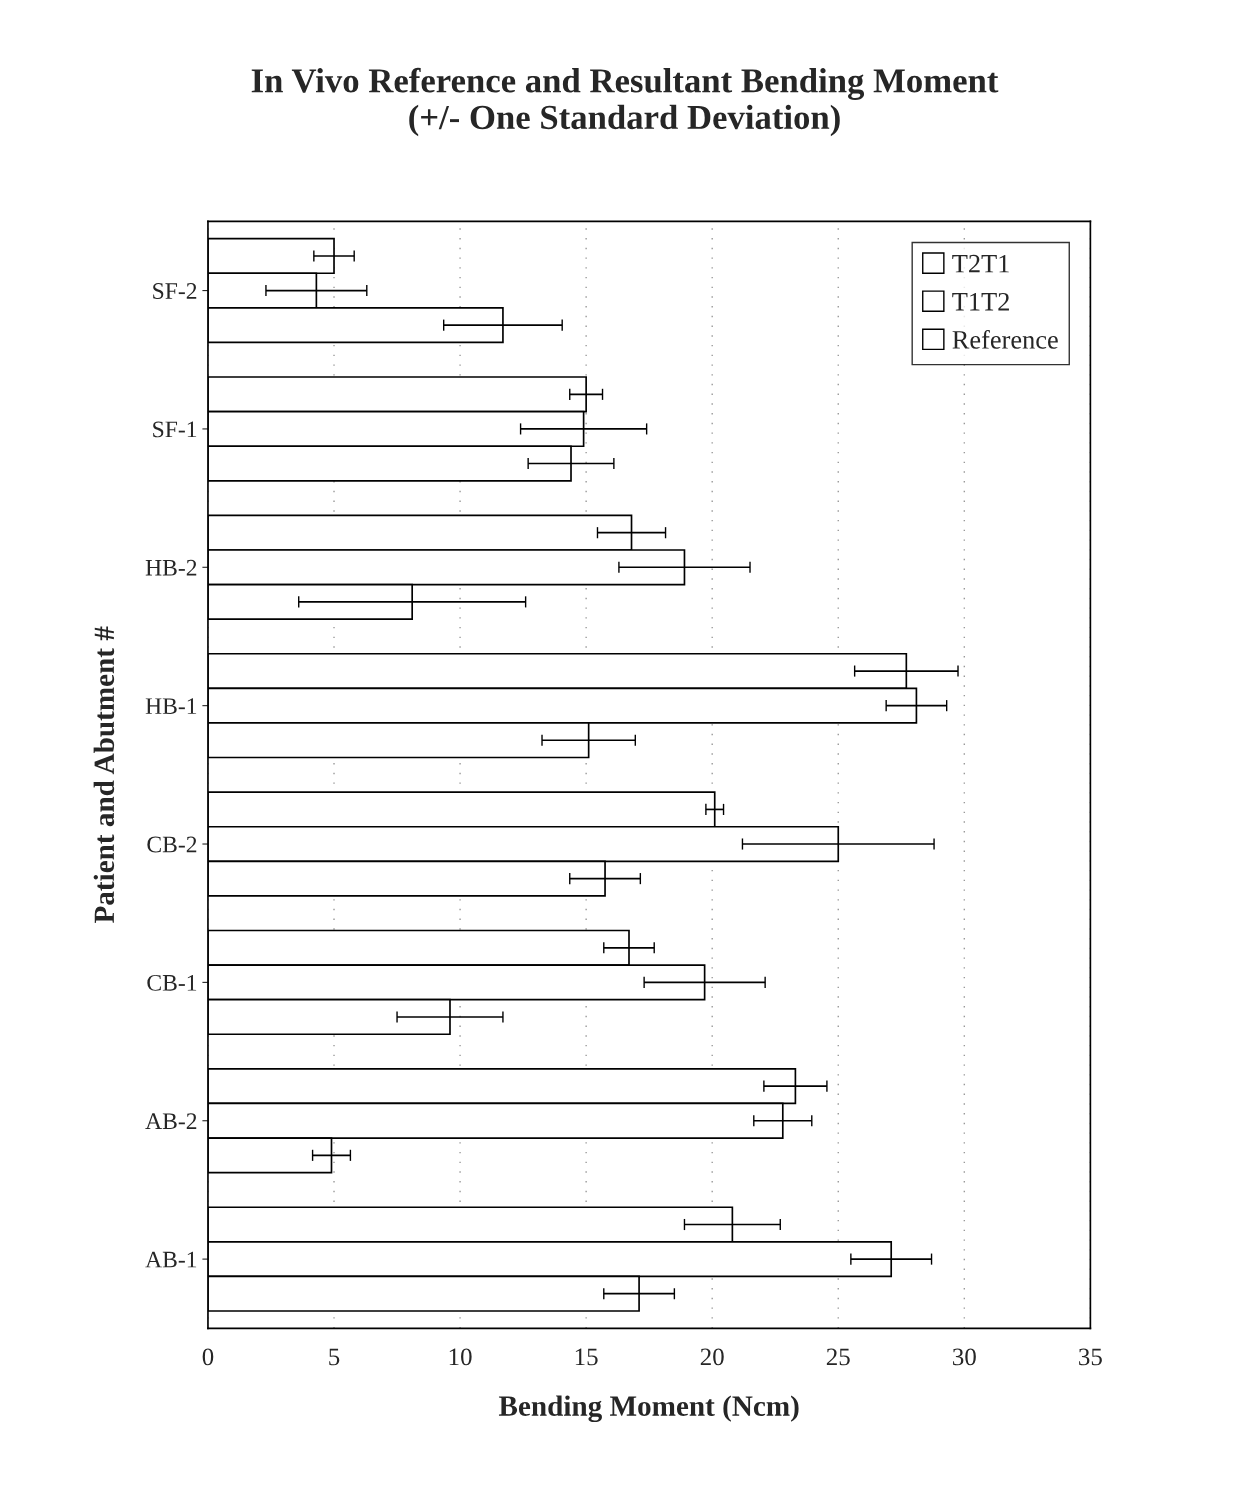  Describe the element at coordinates (1005, 339) in the screenshot. I see `legend-label: Reference` at that location.